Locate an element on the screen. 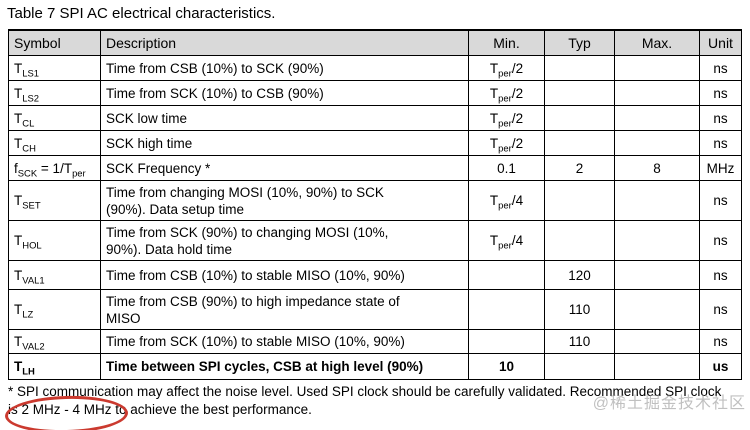 This screenshot has width=750, height=430. col-header-symbol: Symbol is located at coordinates (54, 42).